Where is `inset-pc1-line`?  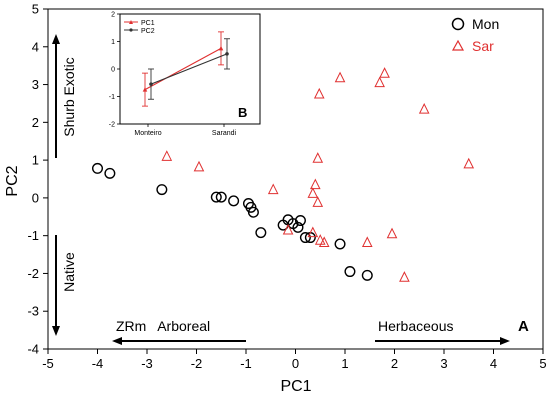
inset-pc1-line is located at coordinates (183, 69).